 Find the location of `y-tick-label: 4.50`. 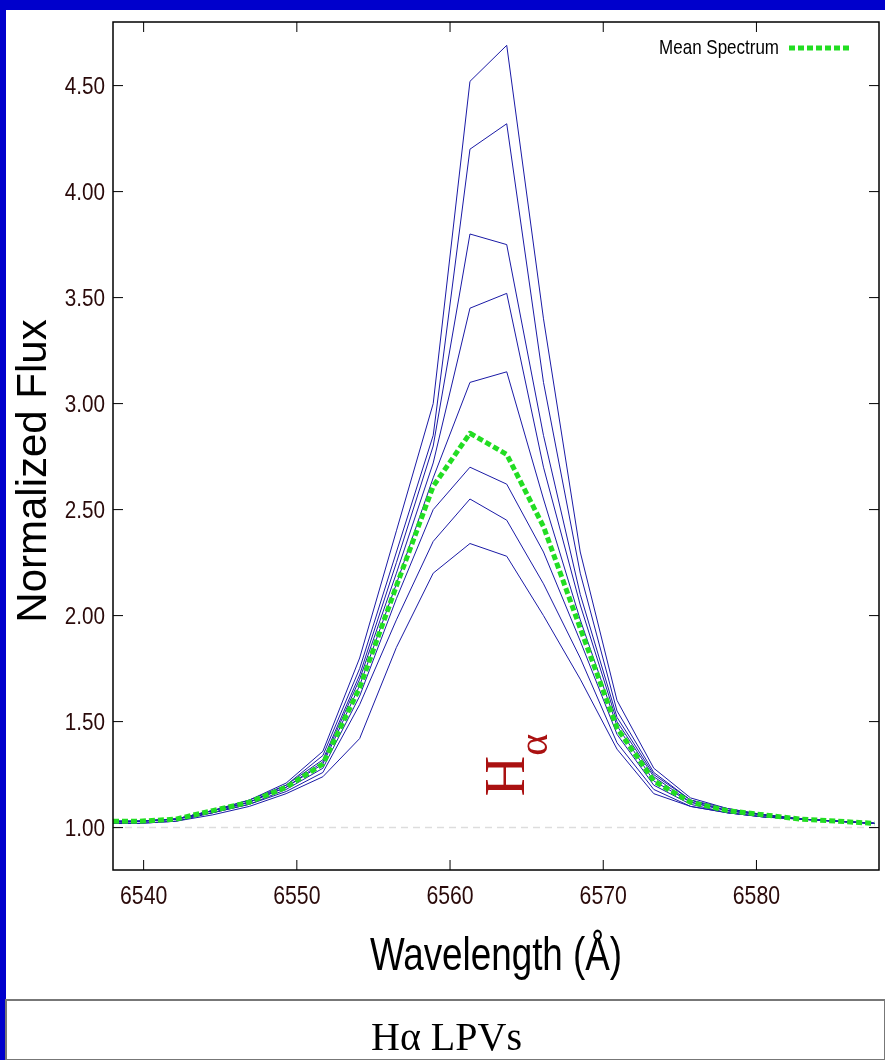

y-tick-label: 4.50 is located at coordinates (84, 85).